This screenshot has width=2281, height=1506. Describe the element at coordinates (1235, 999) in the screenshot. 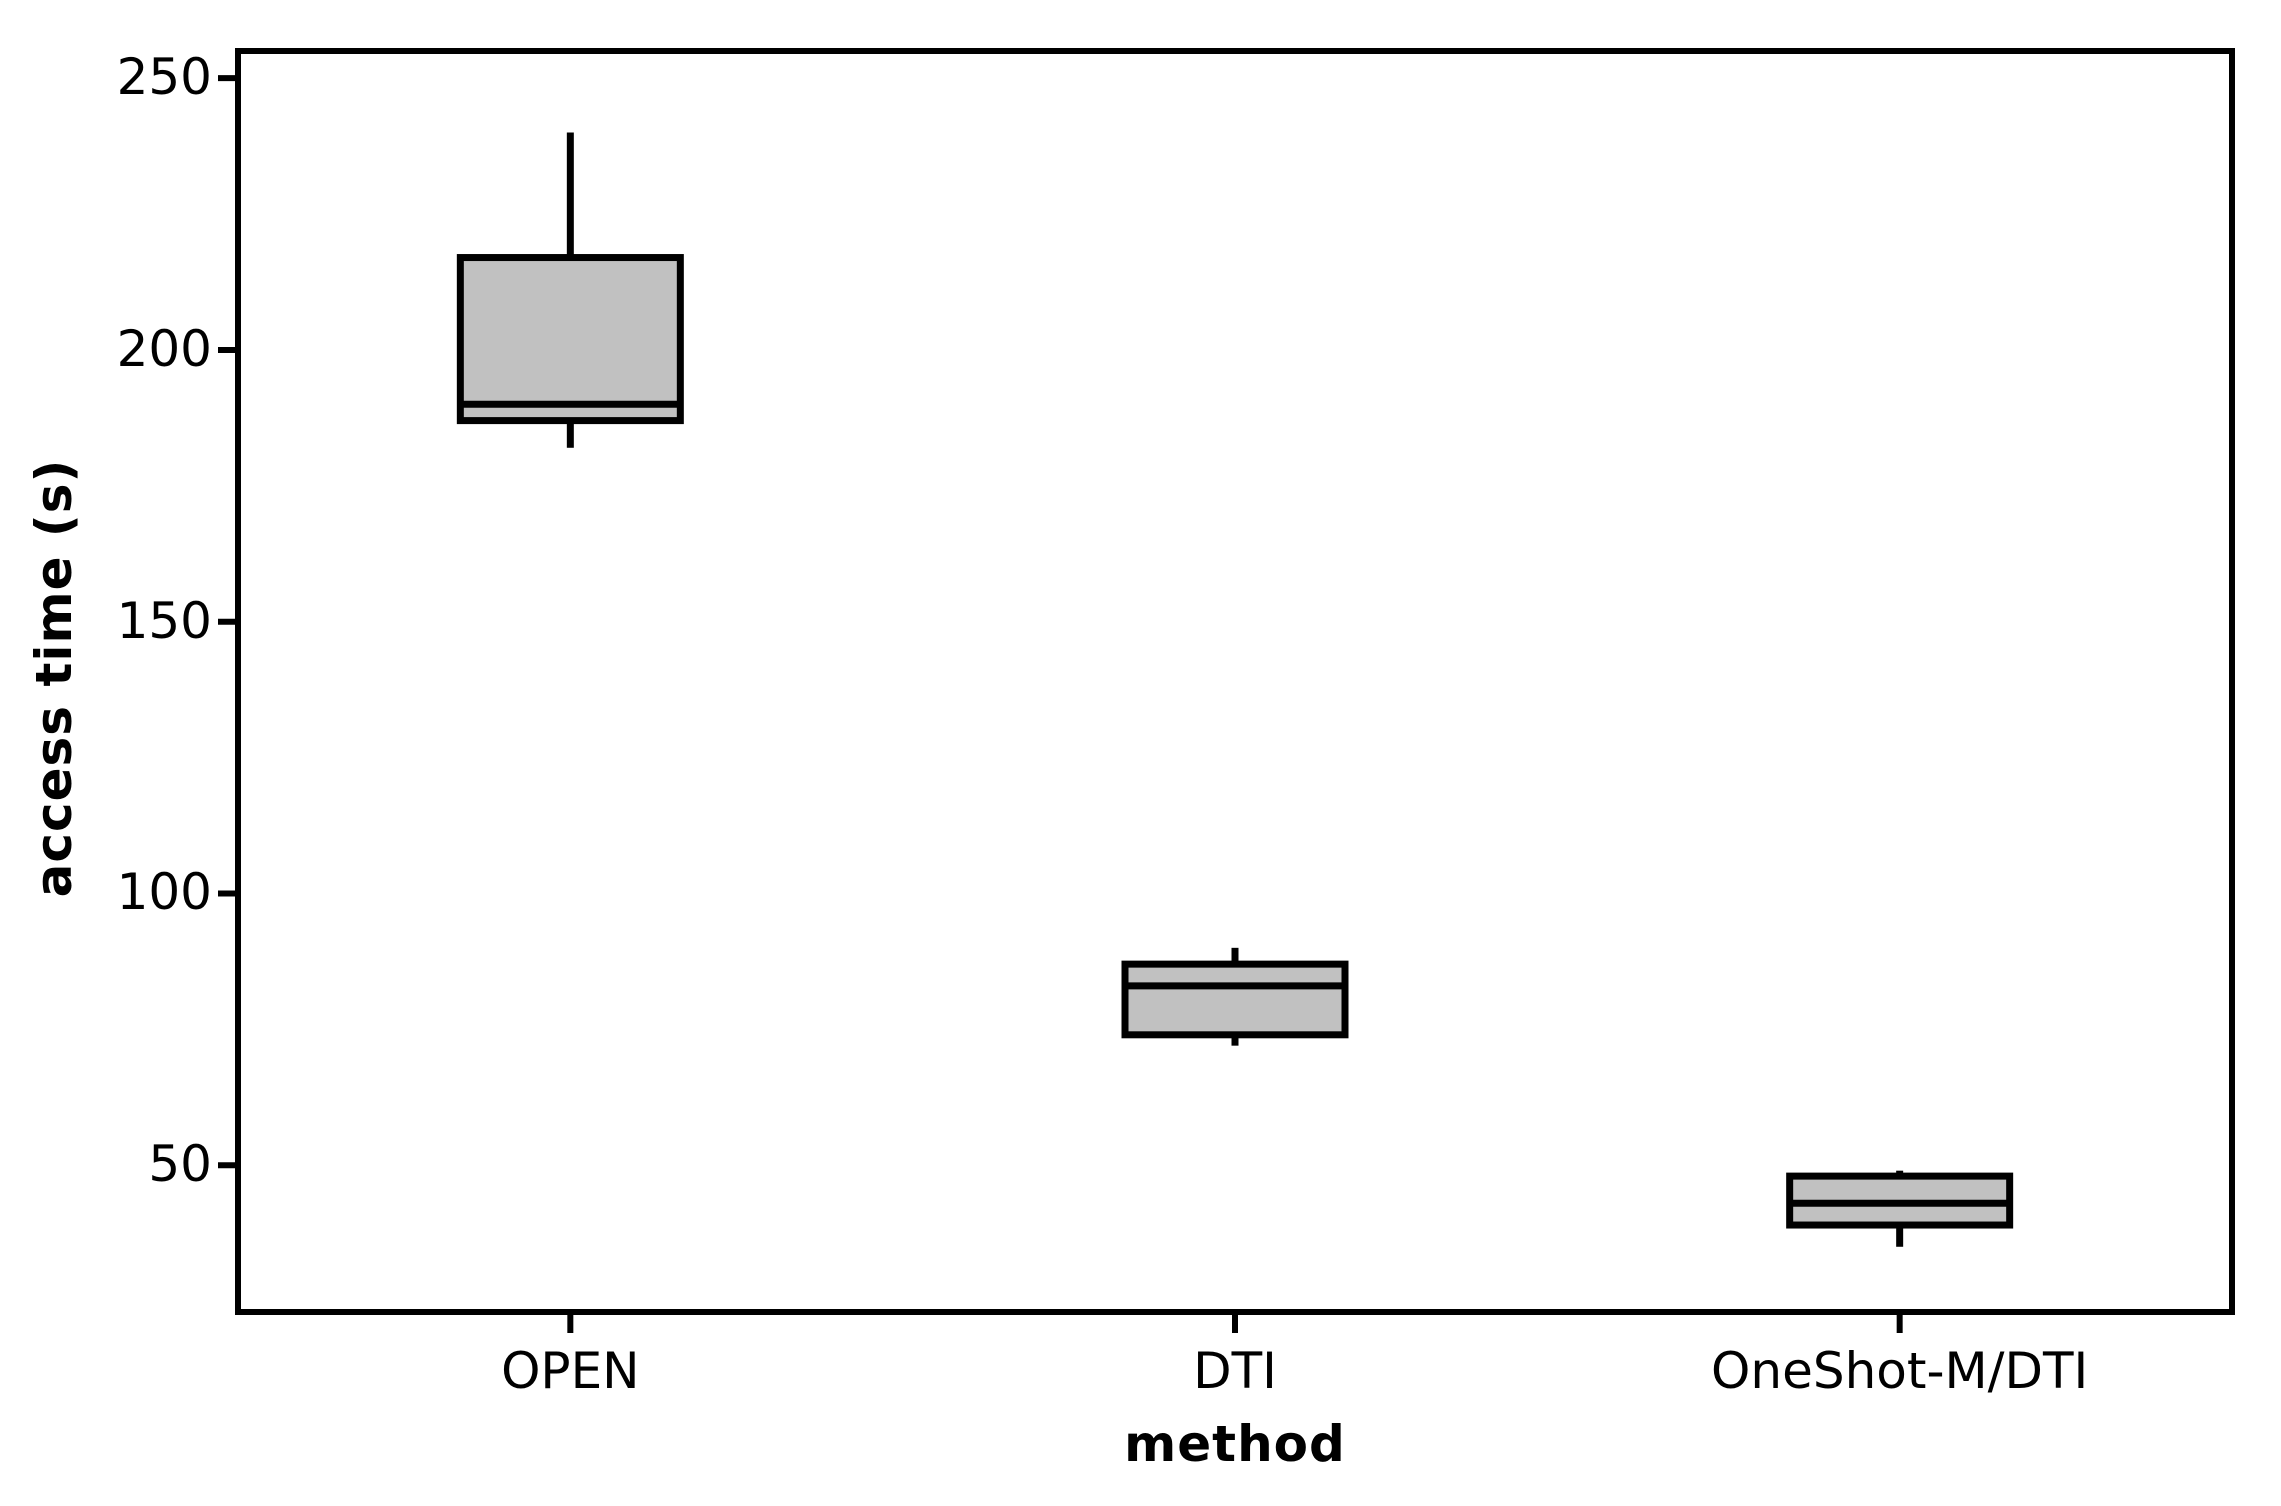

I see `box-DTI` at that location.